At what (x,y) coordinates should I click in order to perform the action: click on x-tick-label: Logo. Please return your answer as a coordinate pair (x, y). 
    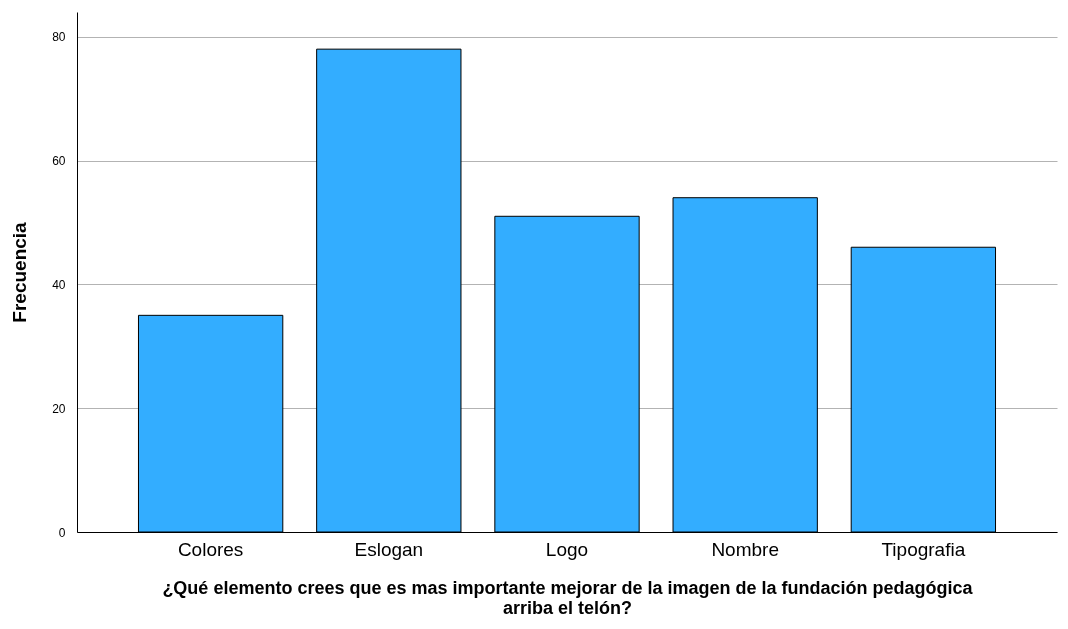
    Looking at the image, I should click on (567, 549).